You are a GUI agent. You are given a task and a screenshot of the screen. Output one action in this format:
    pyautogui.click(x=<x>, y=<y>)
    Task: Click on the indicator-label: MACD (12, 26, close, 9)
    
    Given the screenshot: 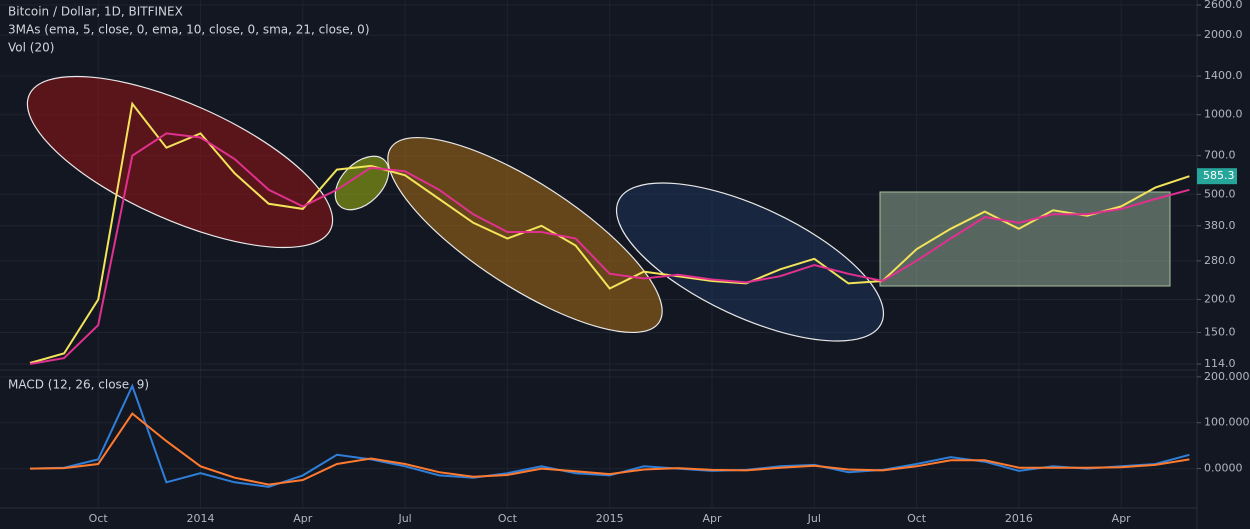 What is the action you would take?
    pyautogui.click(x=78, y=385)
    